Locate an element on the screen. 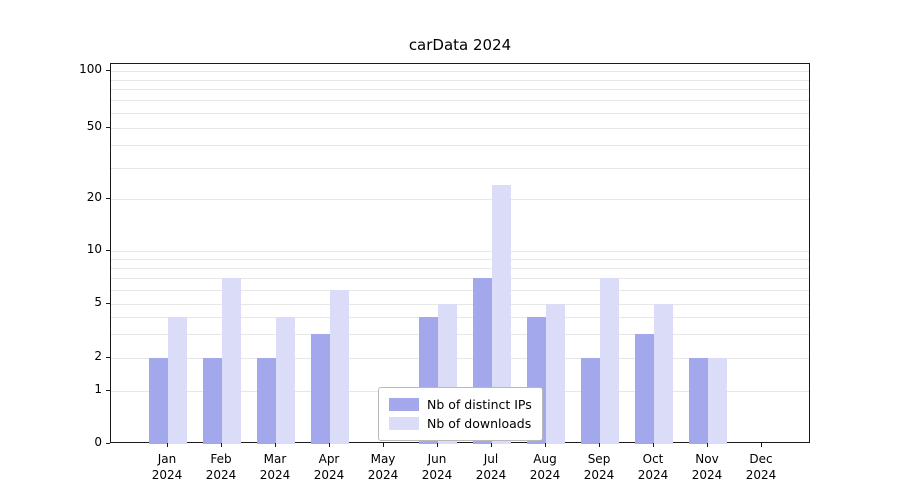  bar-apr-distinct-ips is located at coordinates (320, 389).